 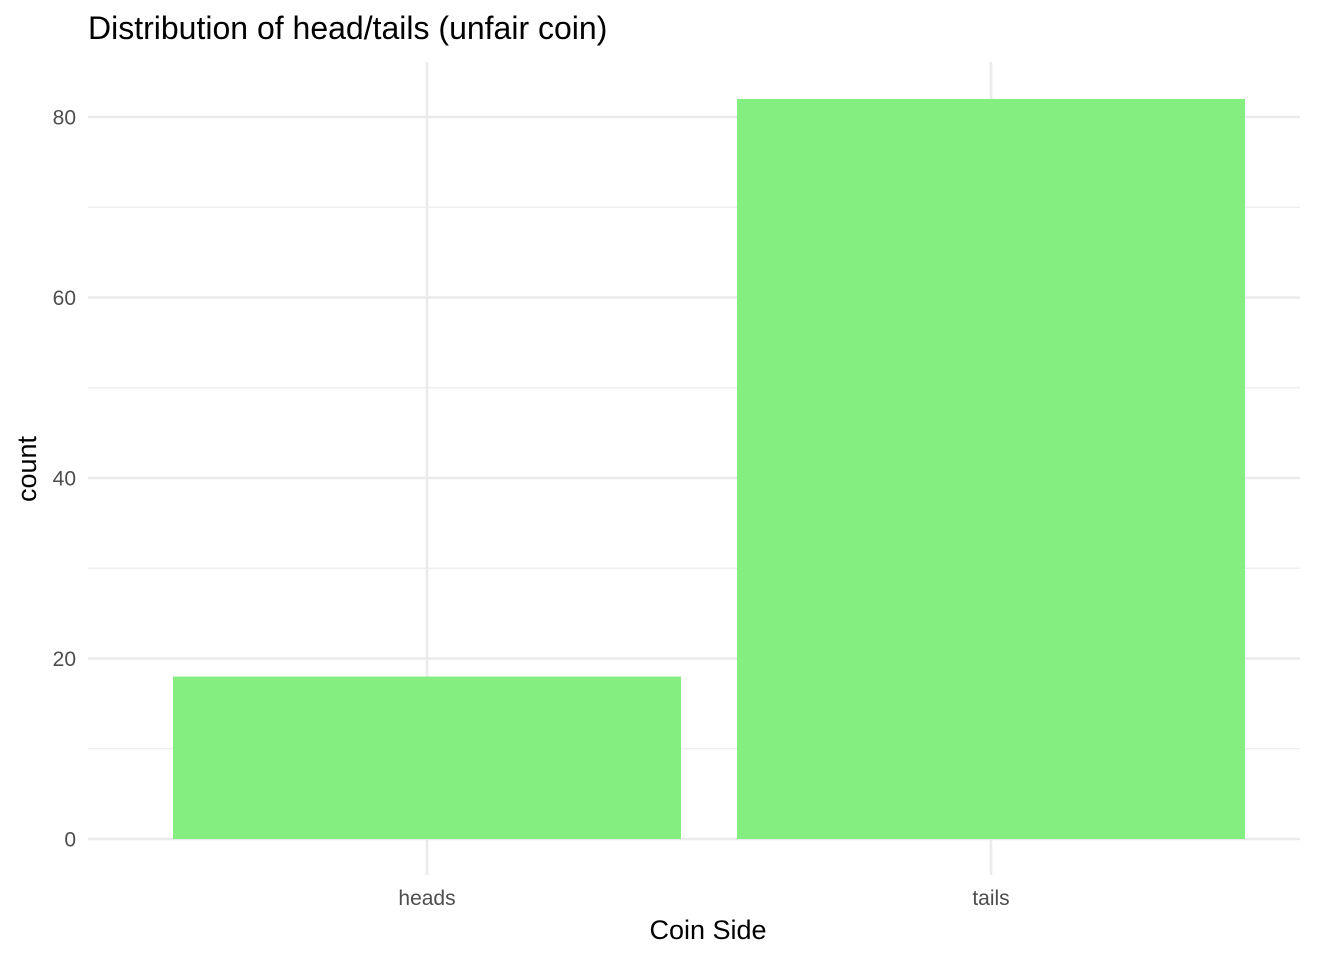 What do you see at coordinates (990, 898) in the screenshot?
I see `x-tick-label: tails` at bounding box center [990, 898].